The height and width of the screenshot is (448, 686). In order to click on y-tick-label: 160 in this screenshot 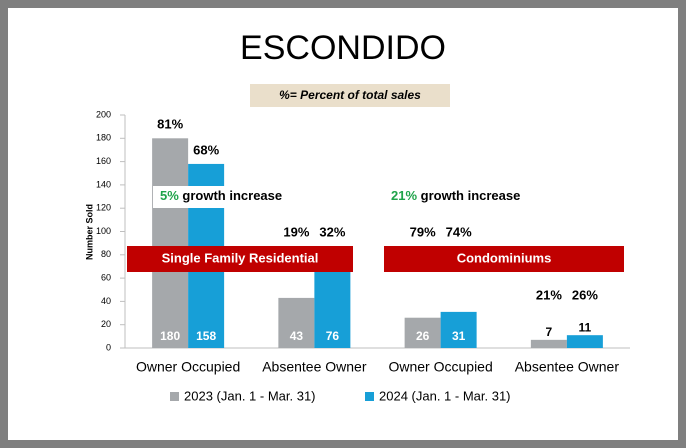, I will do `click(103, 161)`.